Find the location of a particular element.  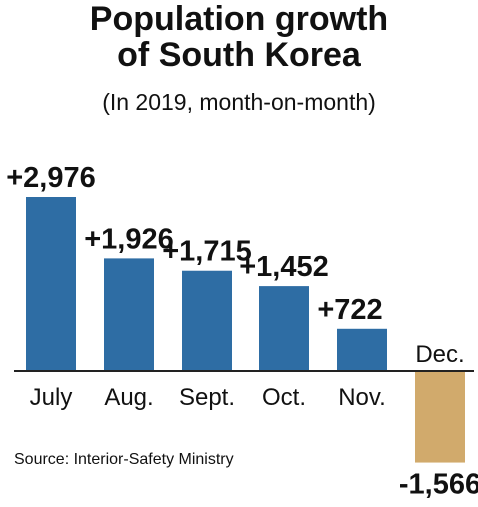

bar-oct is located at coordinates (284, 328).